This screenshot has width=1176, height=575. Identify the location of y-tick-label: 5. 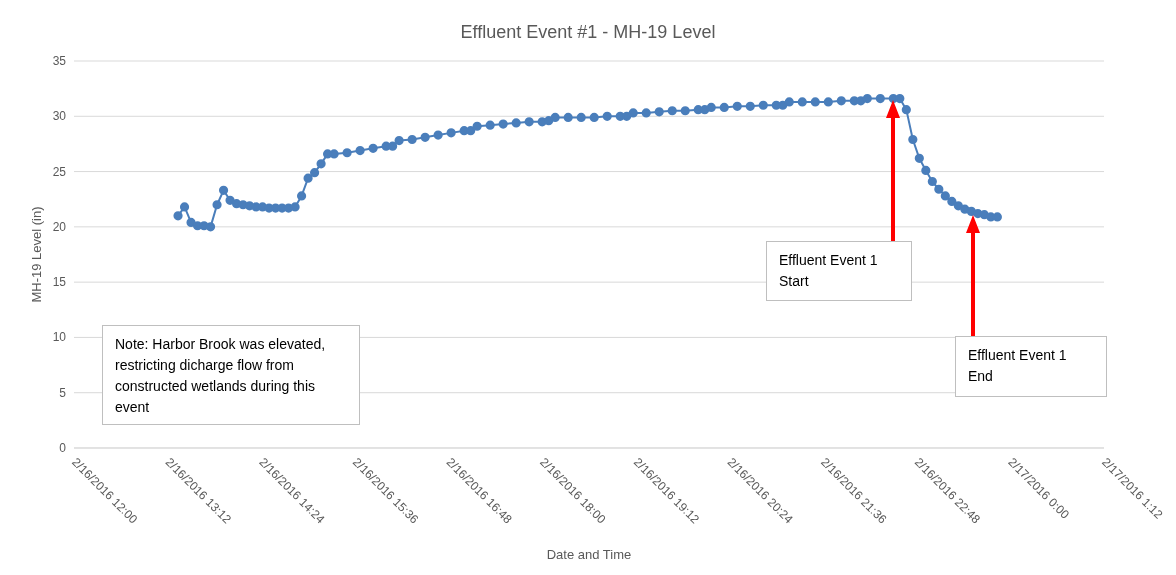
(63, 392).